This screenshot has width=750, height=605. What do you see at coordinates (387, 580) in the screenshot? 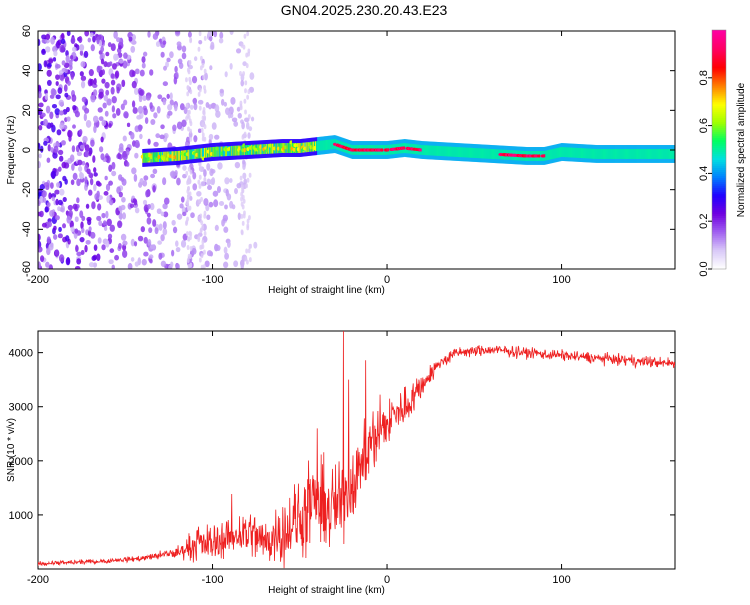
I see `x-tick-label: 0` at bounding box center [387, 580].